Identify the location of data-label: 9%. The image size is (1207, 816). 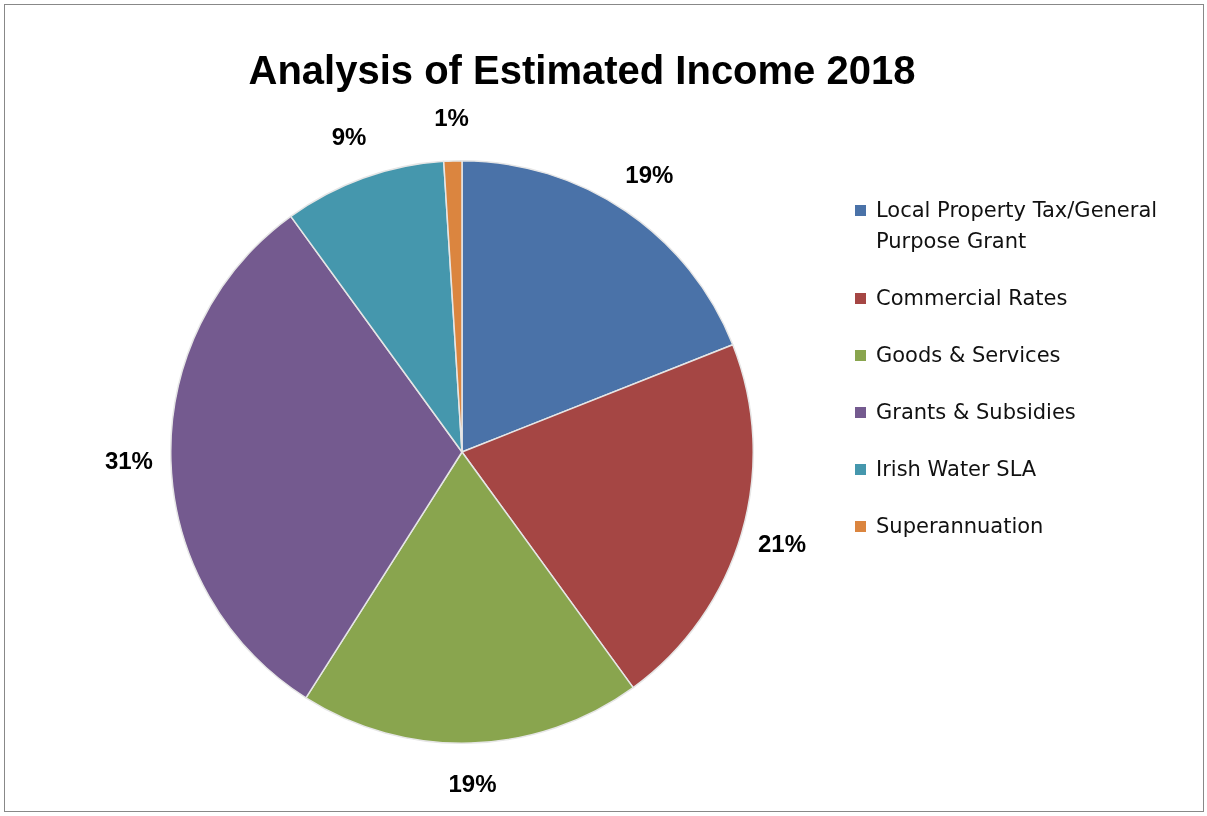
(349, 137).